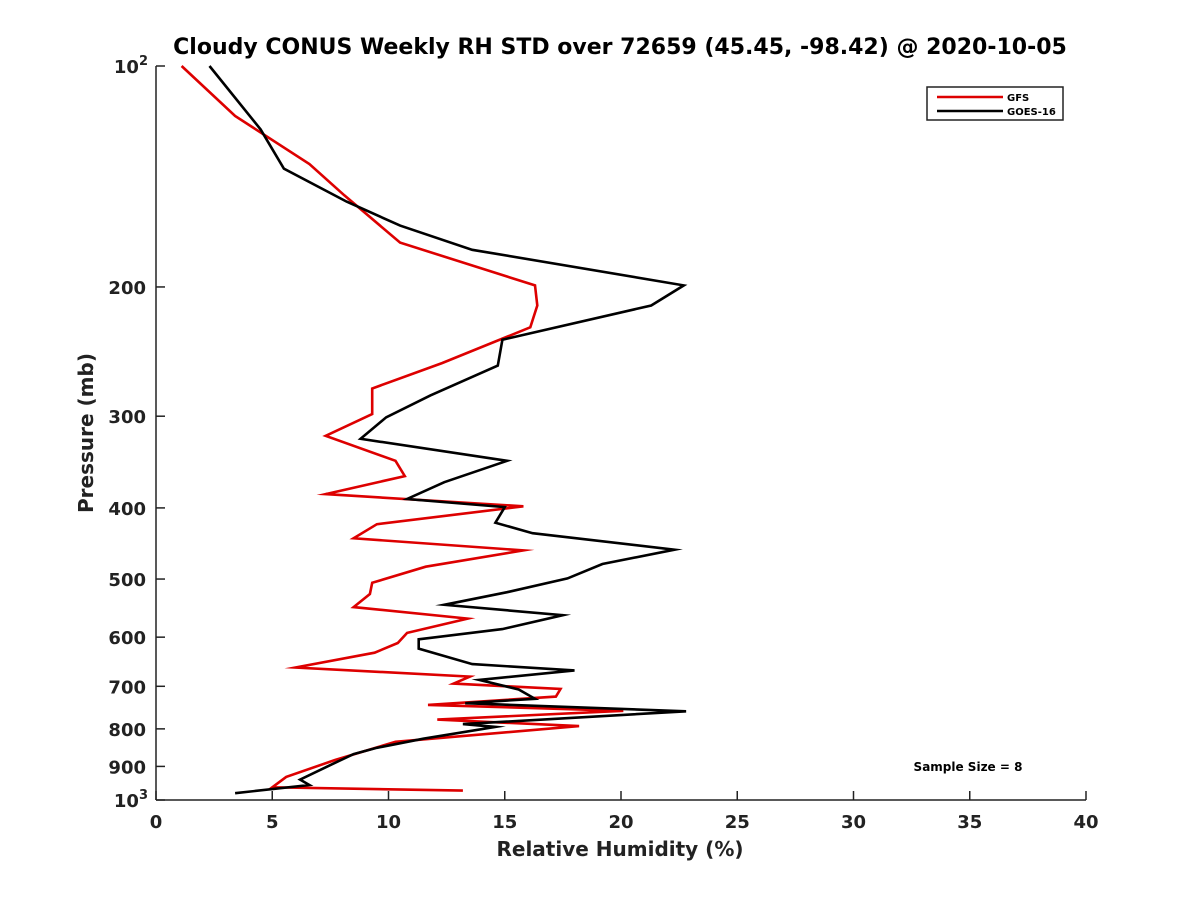 This screenshot has width=1200, height=900. Describe the element at coordinates (127, 288) in the screenshot. I see `y-tick-label: 200` at that location.